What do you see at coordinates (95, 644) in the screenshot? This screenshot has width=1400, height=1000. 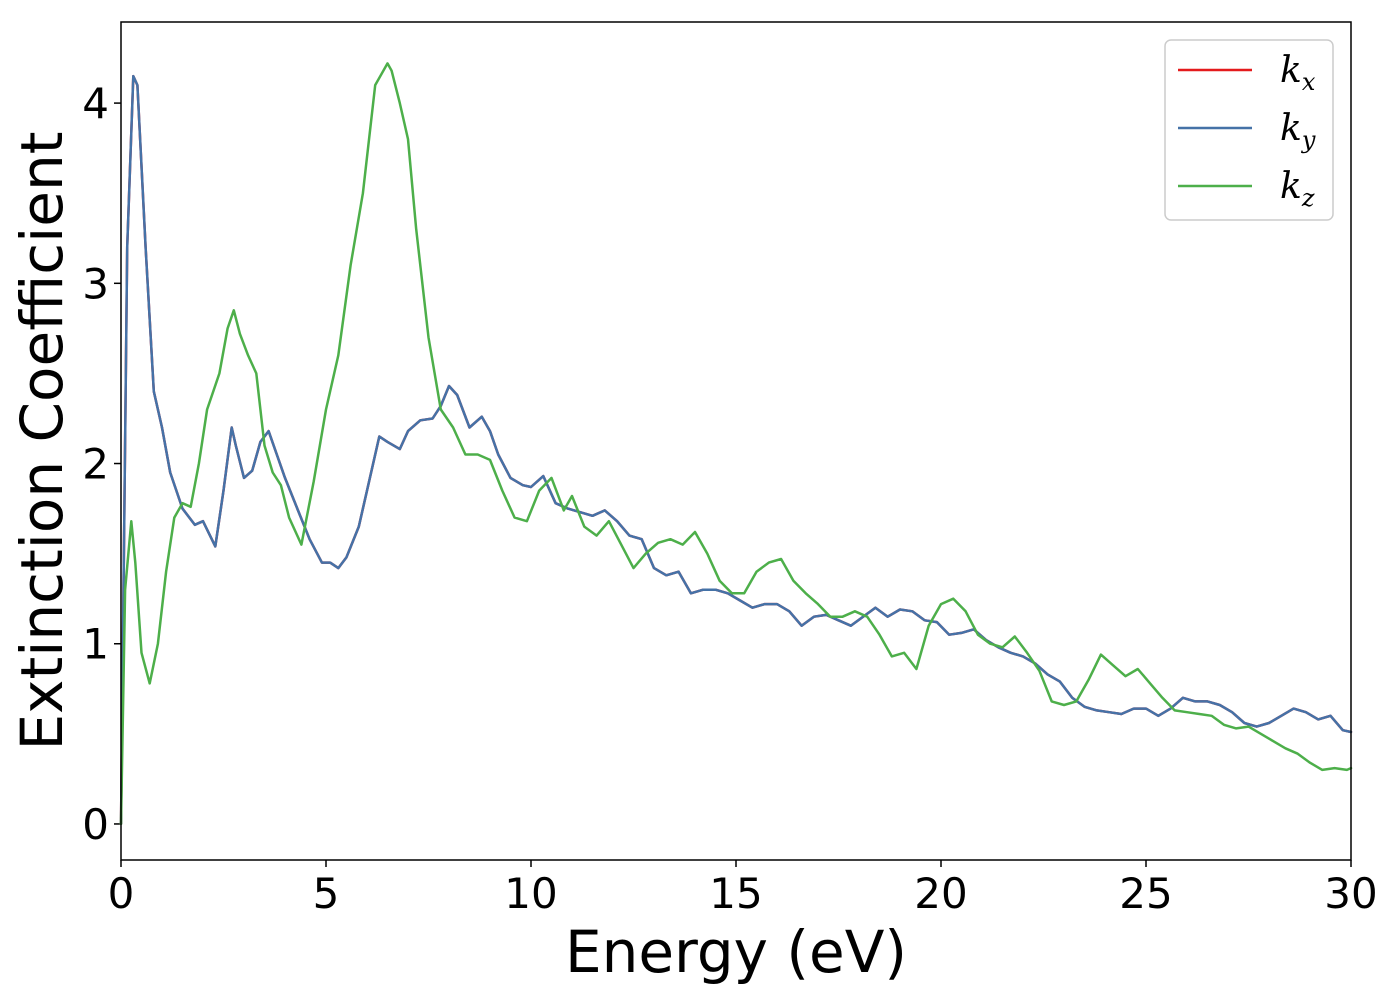 I see `y-tick-label: 1` at bounding box center [95, 644].